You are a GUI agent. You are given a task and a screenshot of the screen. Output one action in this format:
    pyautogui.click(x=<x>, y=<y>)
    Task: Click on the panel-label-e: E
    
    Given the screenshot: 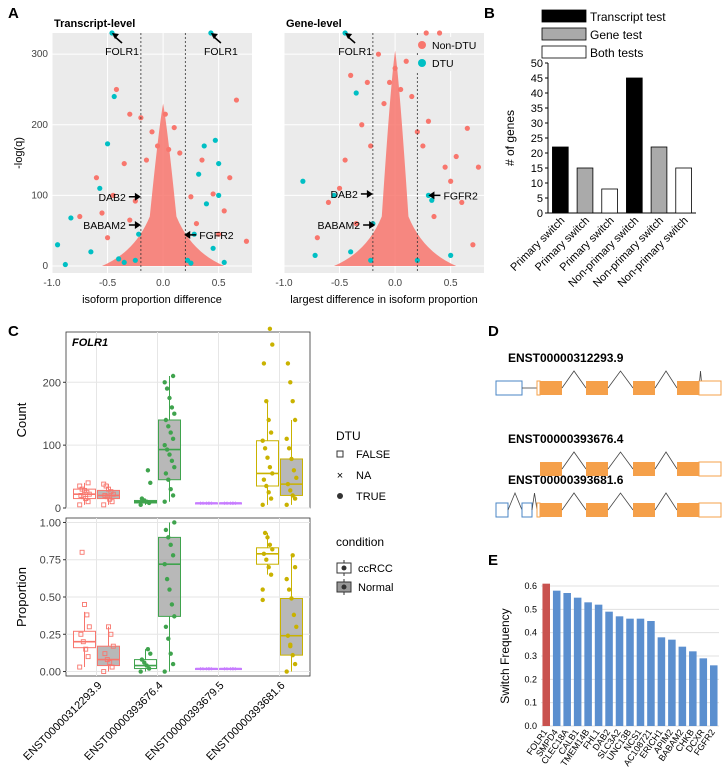 What is the action you would take?
    pyautogui.click(x=493, y=560)
    